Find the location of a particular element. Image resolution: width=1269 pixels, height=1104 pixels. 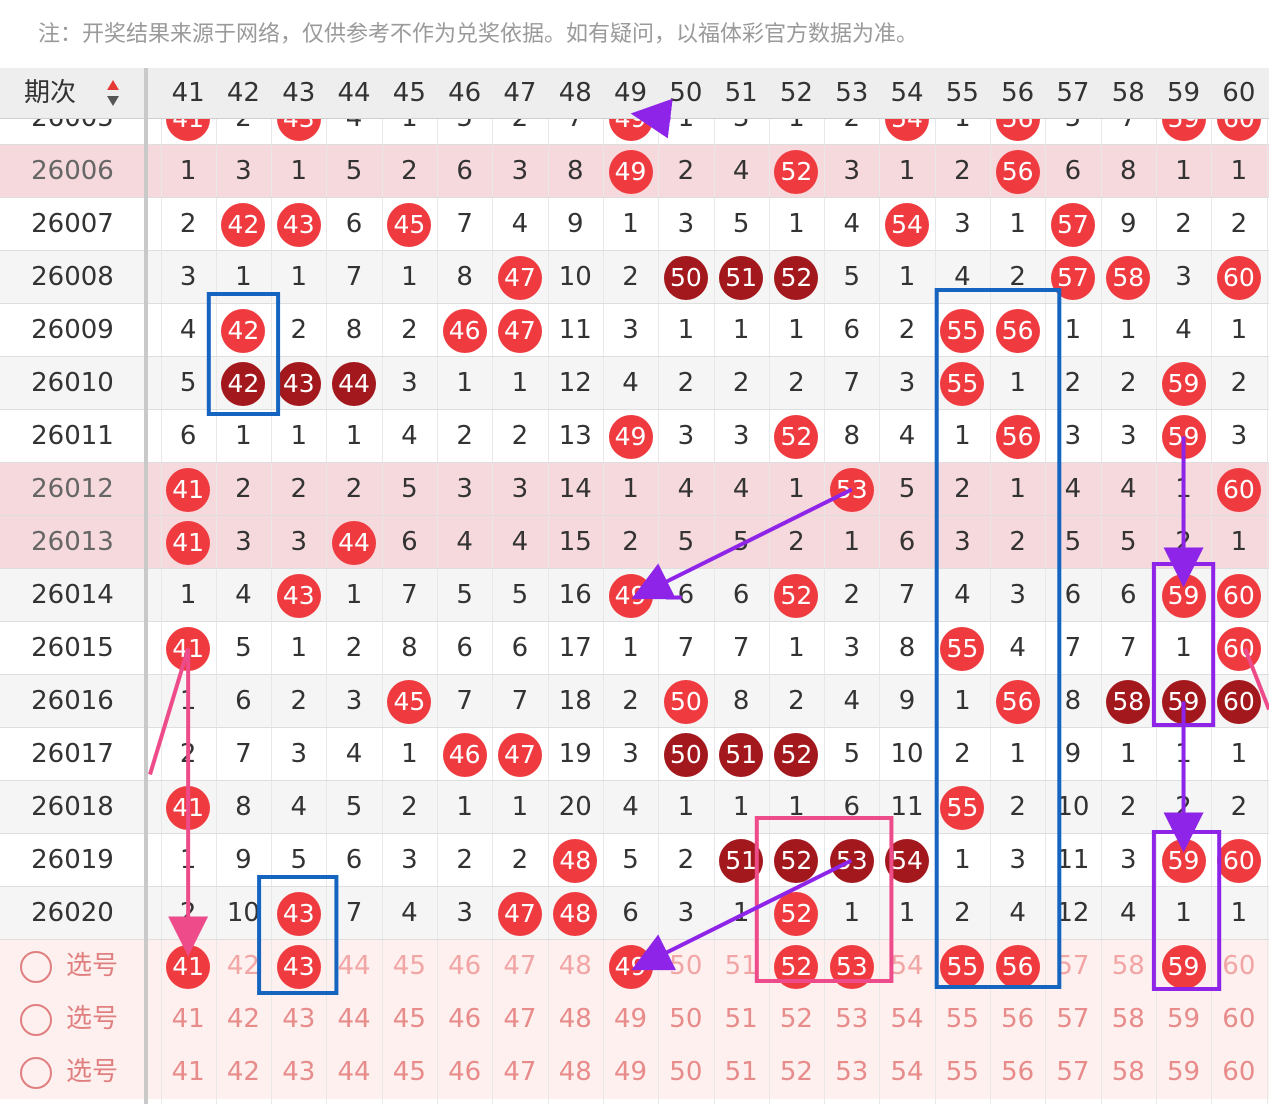

omission-count: 9 is located at coordinates (243, 860).